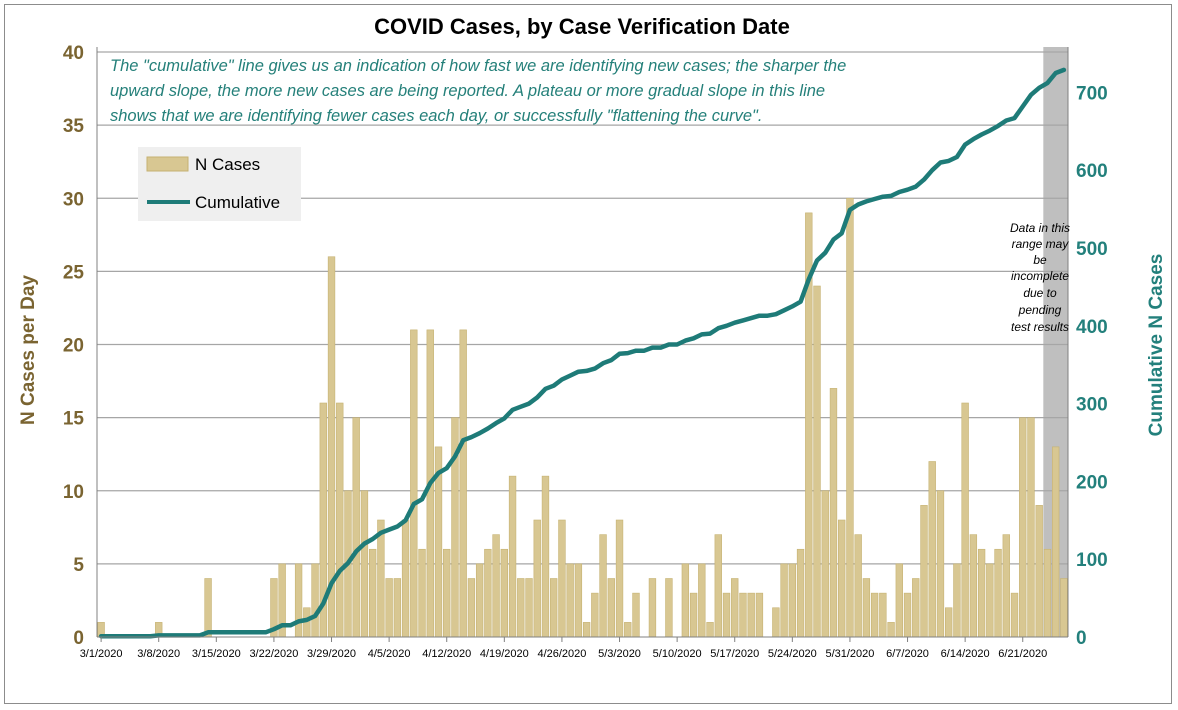  I want to click on x-tick-label: 4/26/2020, so click(561, 654).